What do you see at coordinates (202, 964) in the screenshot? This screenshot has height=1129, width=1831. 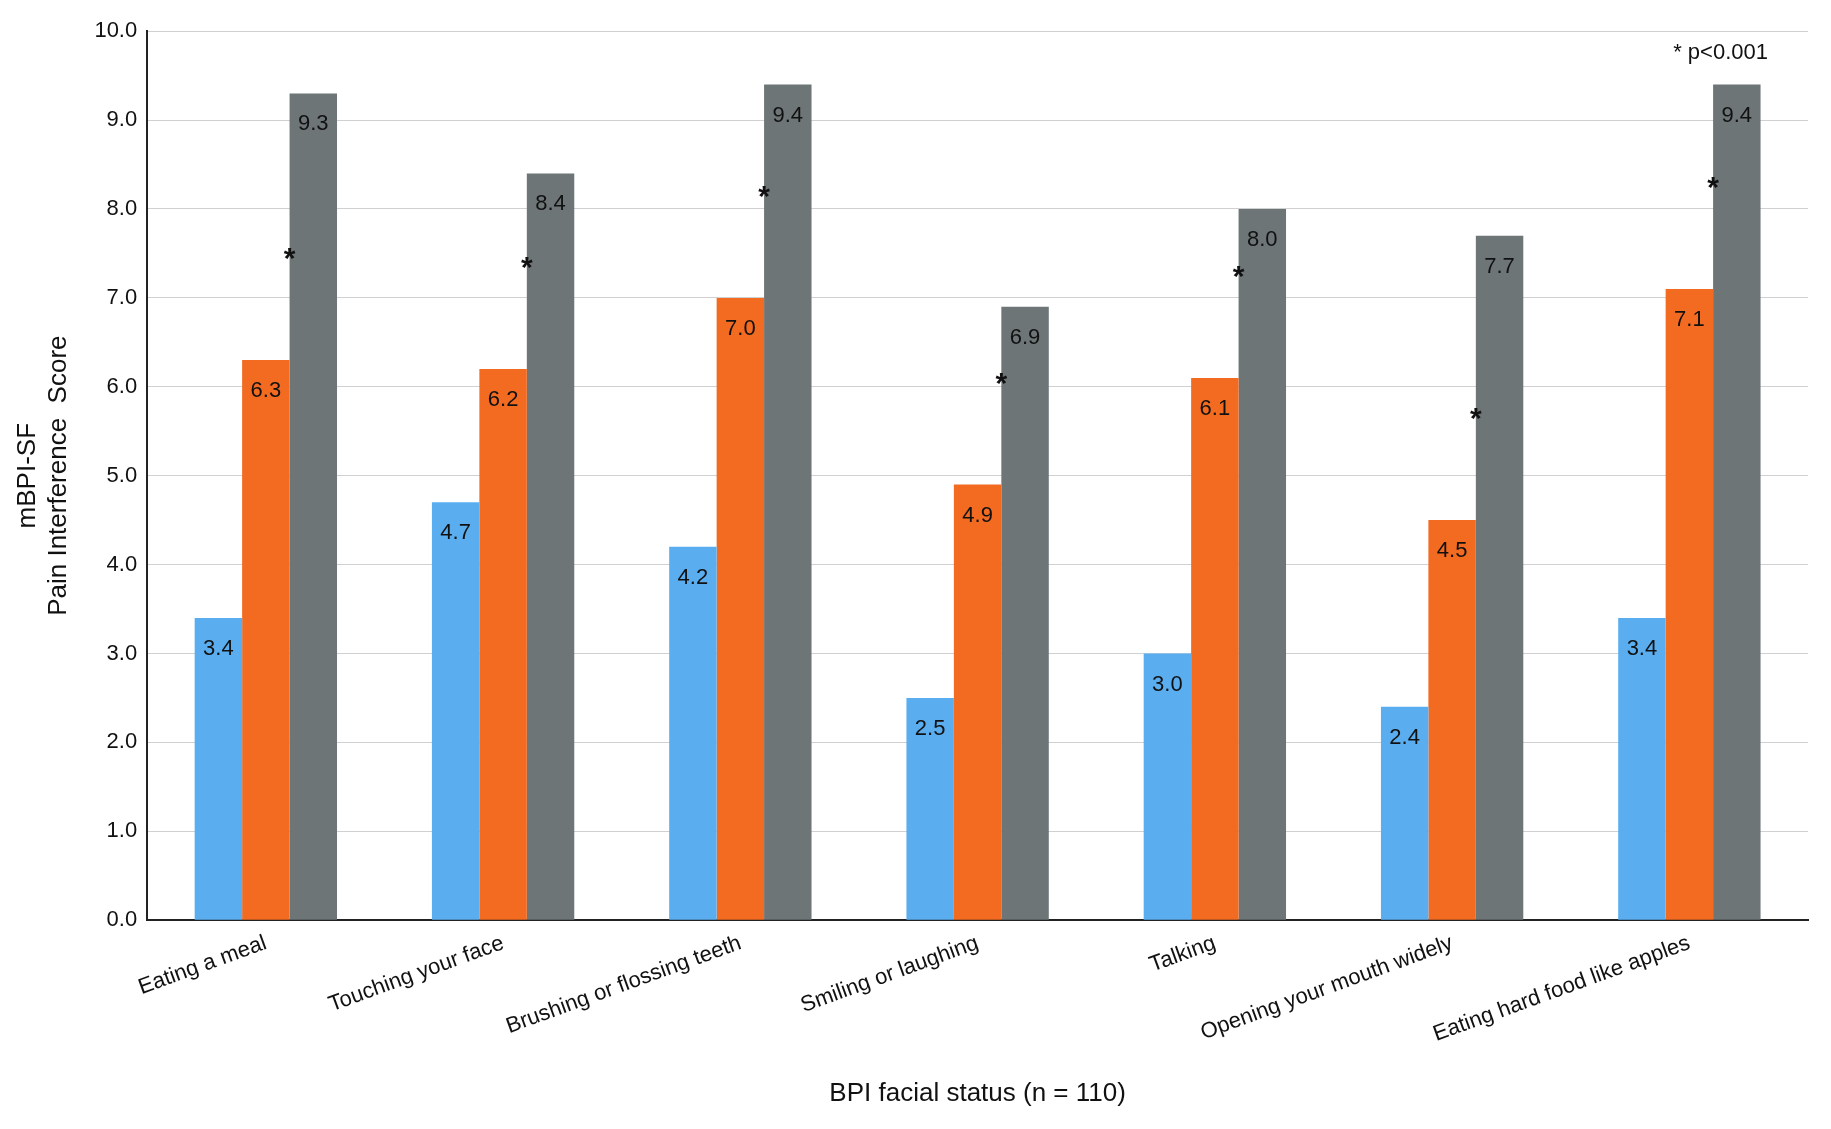 I see `x-tick-label: Eating a meal` at bounding box center [202, 964].